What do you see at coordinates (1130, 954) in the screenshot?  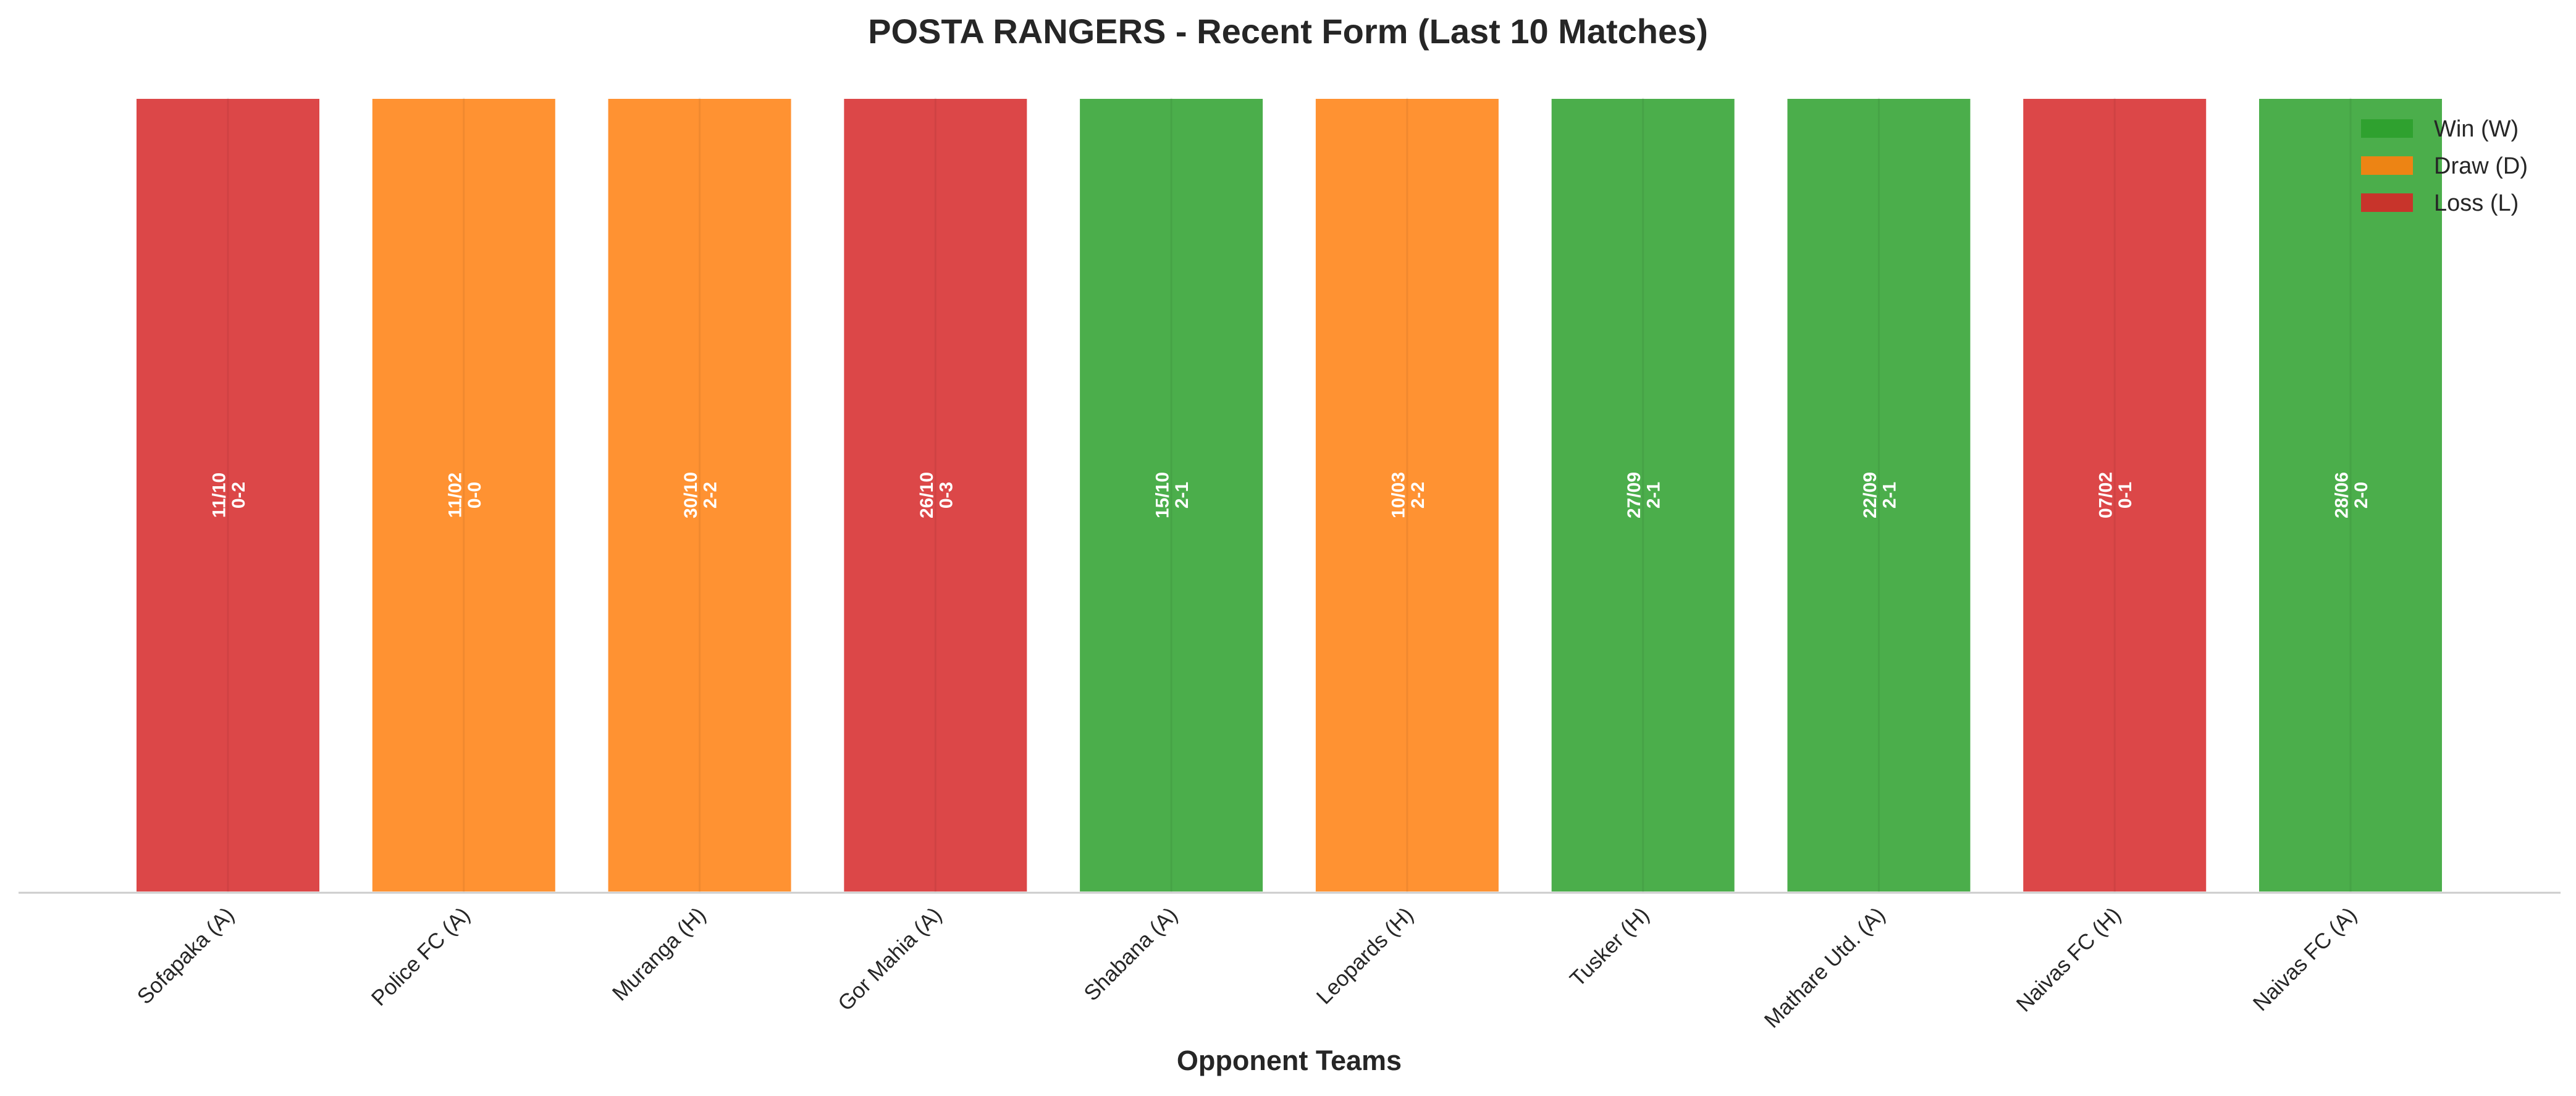 I see `x-tick-label: Shabana (A)` at bounding box center [1130, 954].